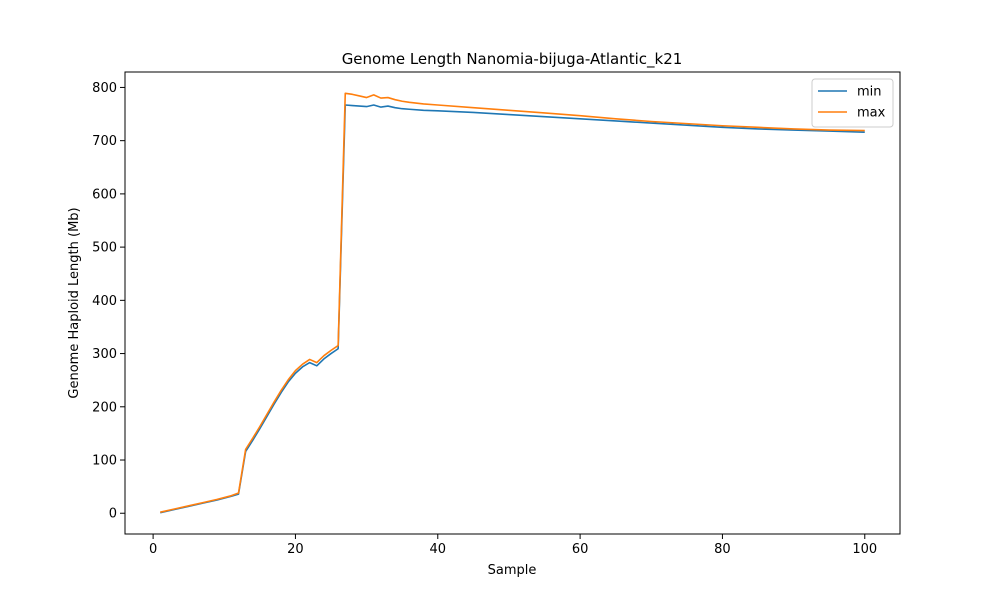 Image resolution: width=1000 pixels, height=600 pixels. What do you see at coordinates (104, 248) in the screenshot?
I see `y-tick-label: 500` at bounding box center [104, 248].